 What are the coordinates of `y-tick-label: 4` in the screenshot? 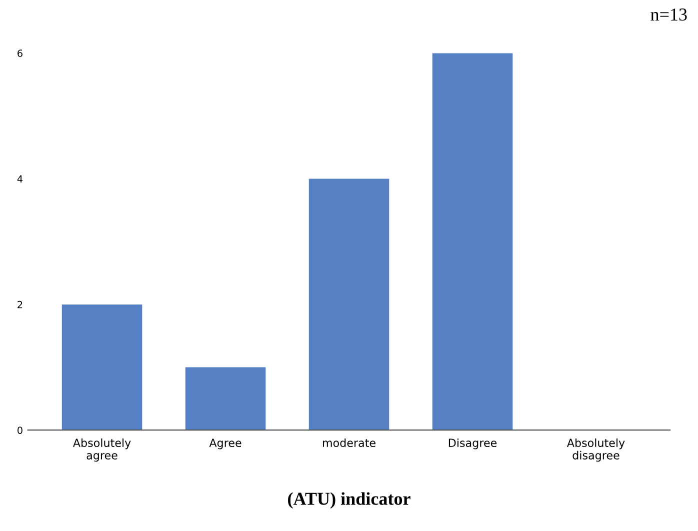 It's located at (20, 178).